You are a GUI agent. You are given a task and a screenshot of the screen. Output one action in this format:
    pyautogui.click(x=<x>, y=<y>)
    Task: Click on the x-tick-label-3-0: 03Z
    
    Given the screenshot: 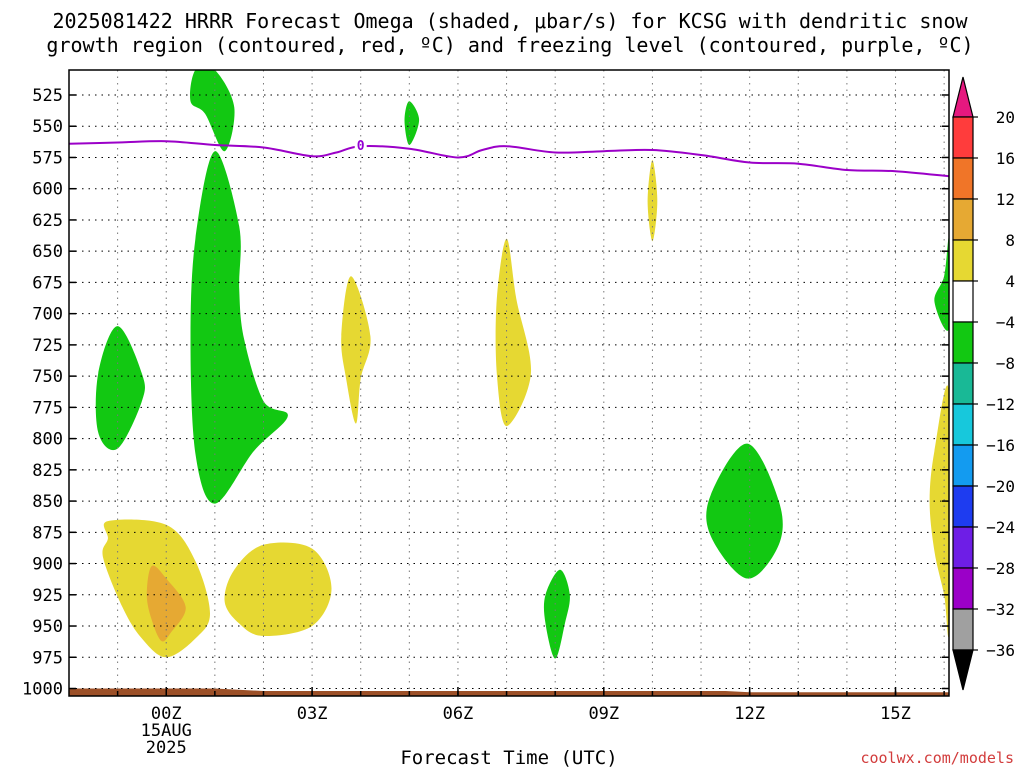 What is the action you would take?
    pyautogui.click(x=312, y=714)
    